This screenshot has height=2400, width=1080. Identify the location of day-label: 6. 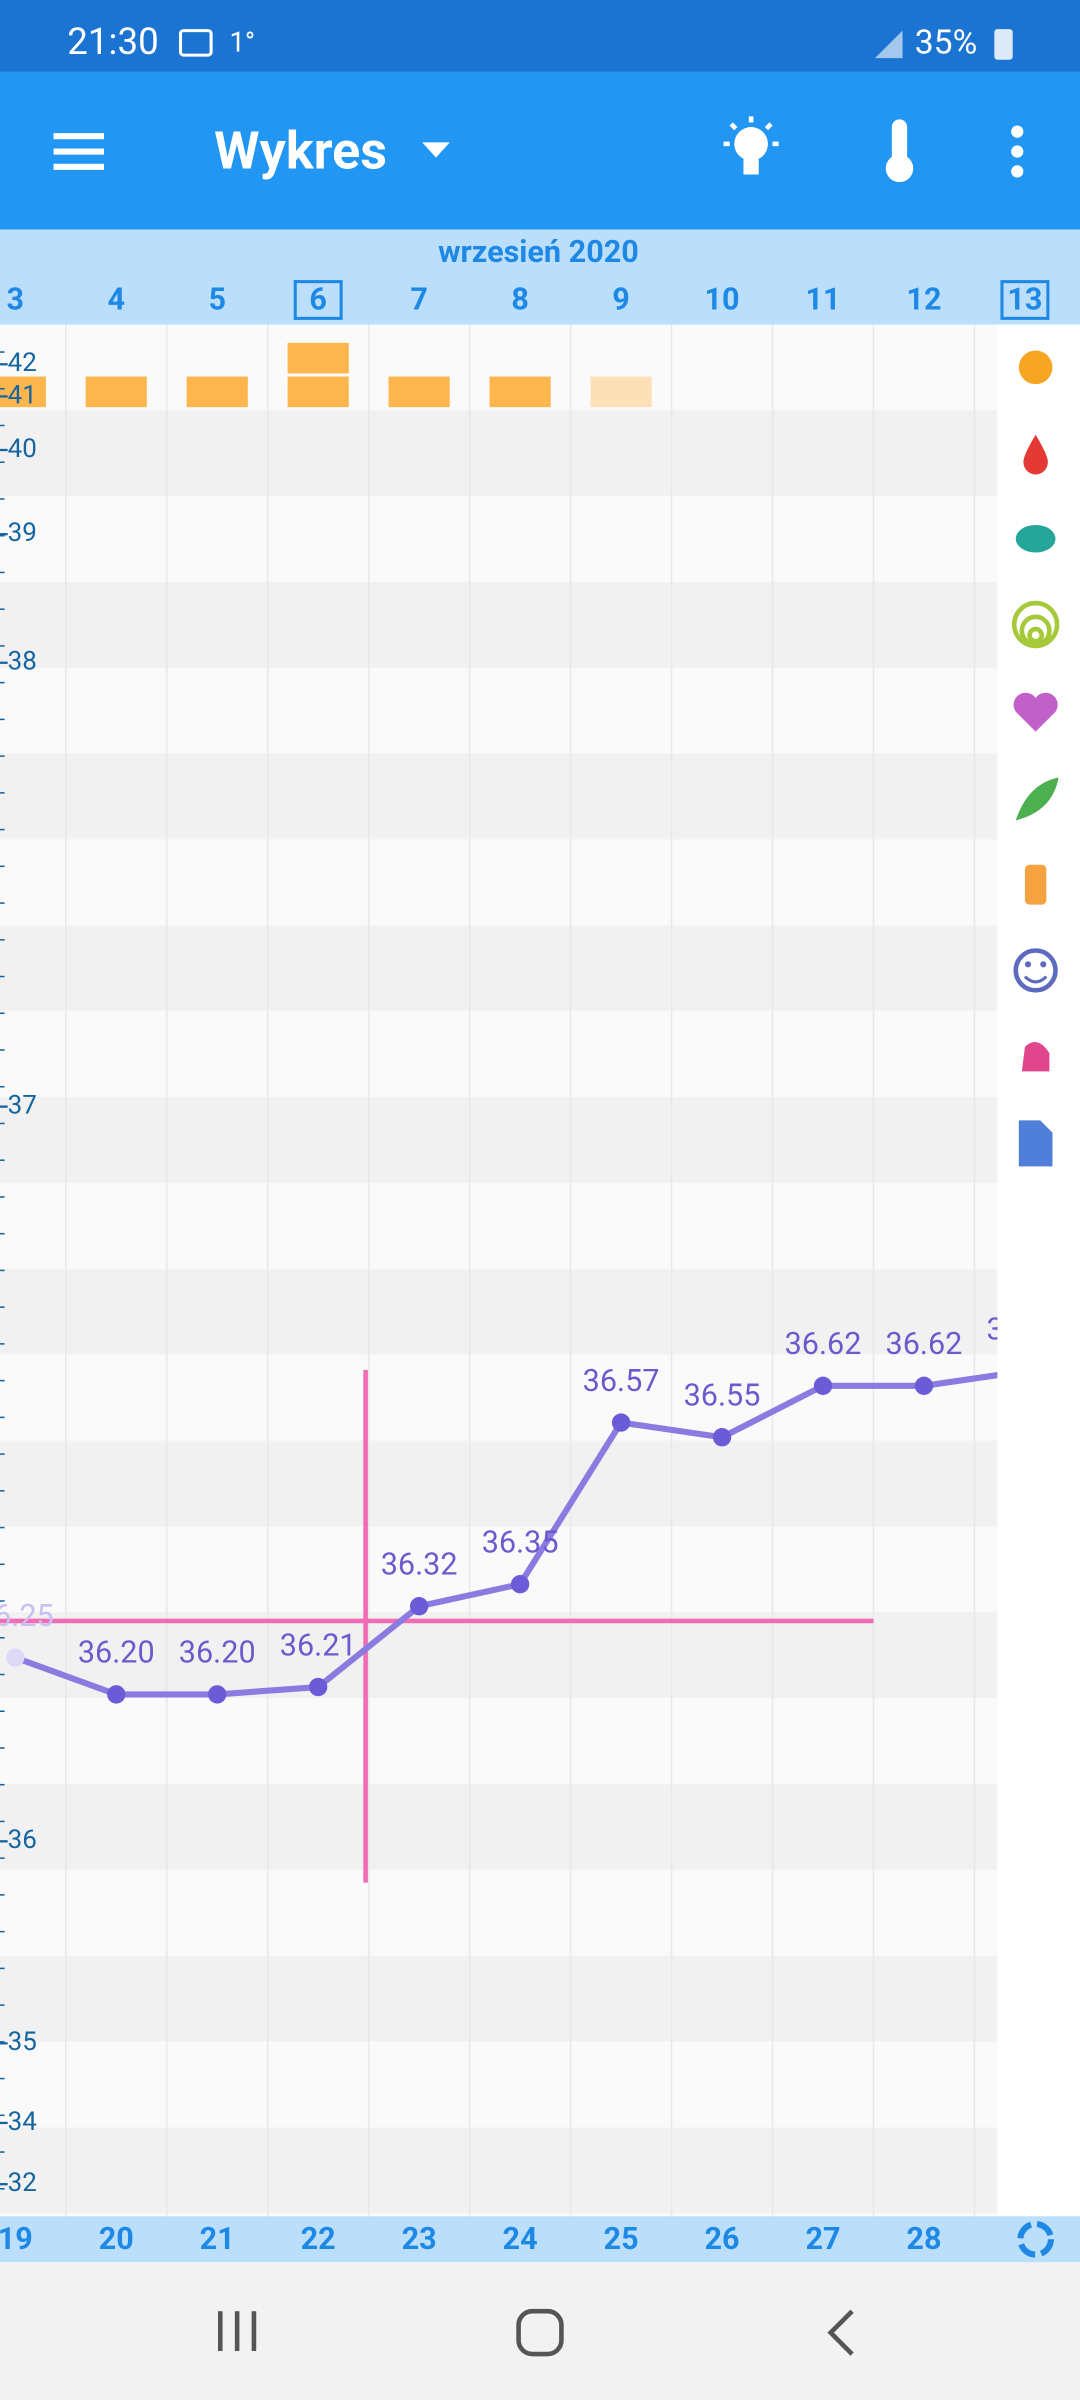
(318, 300).